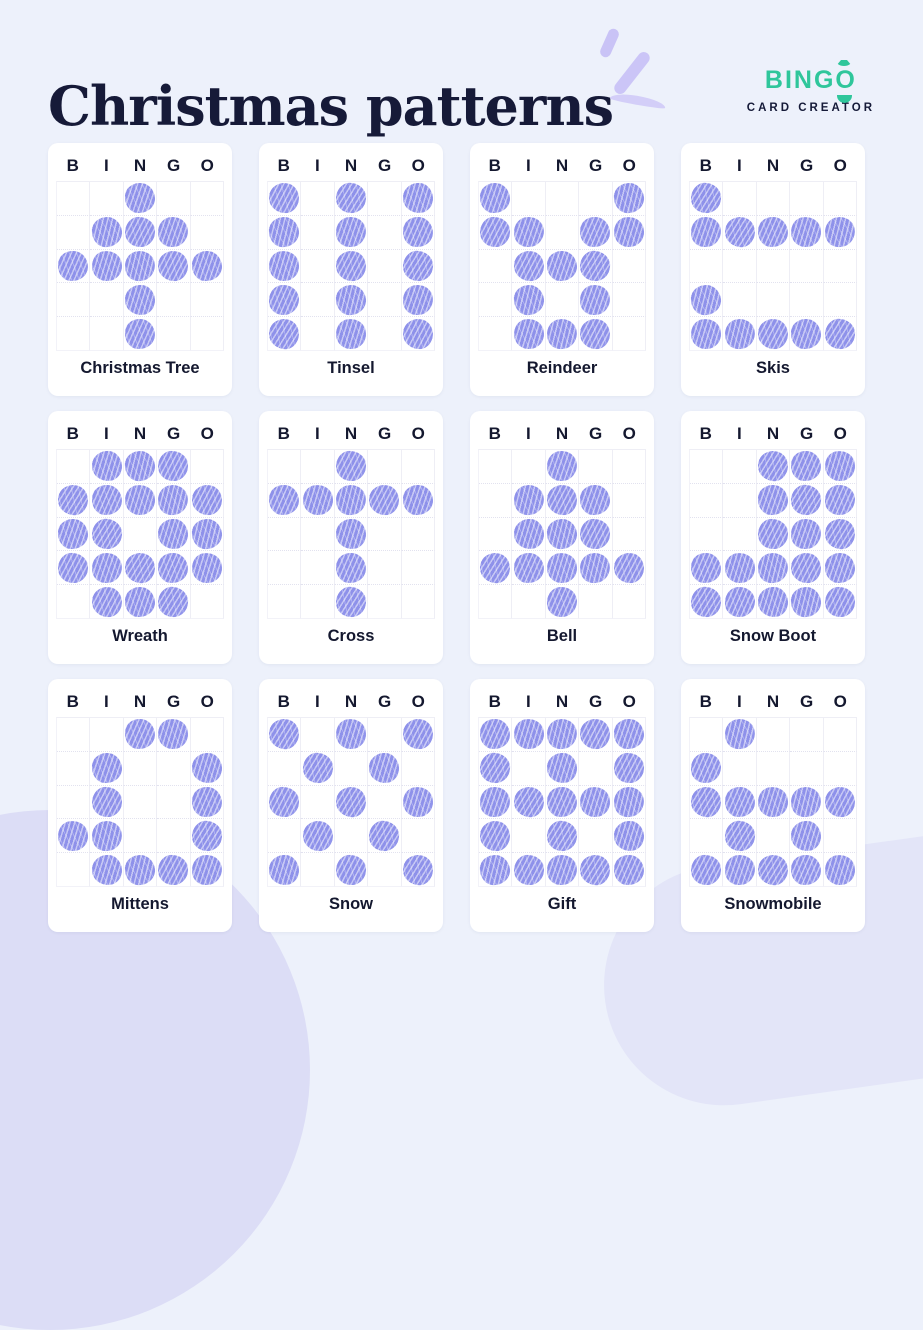 The image size is (923, 1330). Describe the element at coordinates (773, 701) in the screenshot. I see `bingo-letter: N` at that location.